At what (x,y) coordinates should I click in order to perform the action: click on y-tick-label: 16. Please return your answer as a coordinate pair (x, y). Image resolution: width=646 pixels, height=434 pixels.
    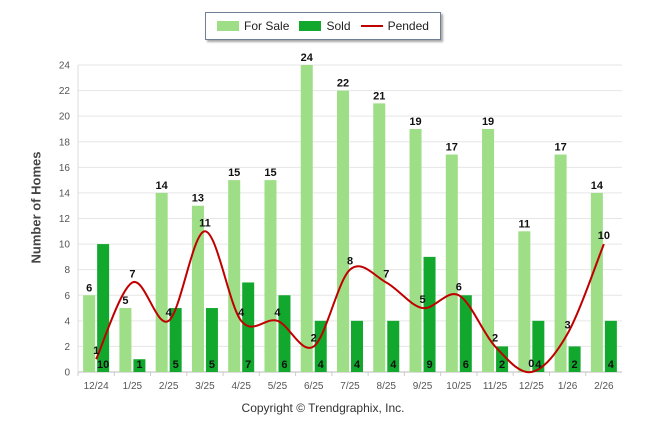
    Looking at the image, I should click on (65, 168).